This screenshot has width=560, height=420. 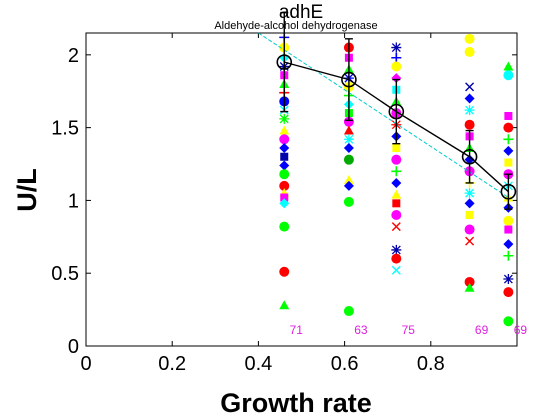 I want to click on count-label: 75, so click(x=409, y=330).